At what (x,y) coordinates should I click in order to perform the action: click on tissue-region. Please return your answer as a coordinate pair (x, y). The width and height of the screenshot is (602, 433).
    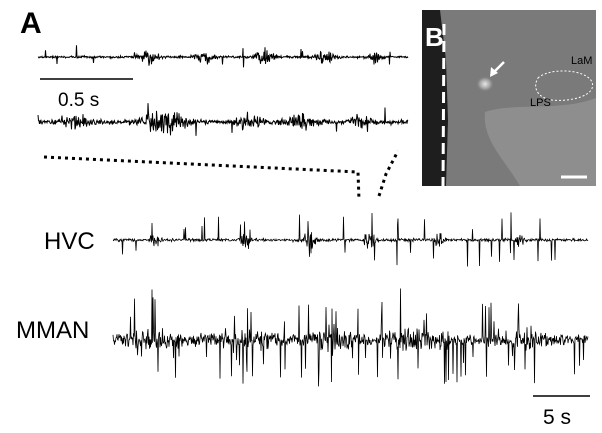
    Looking at the image, I should click on (540, 142).